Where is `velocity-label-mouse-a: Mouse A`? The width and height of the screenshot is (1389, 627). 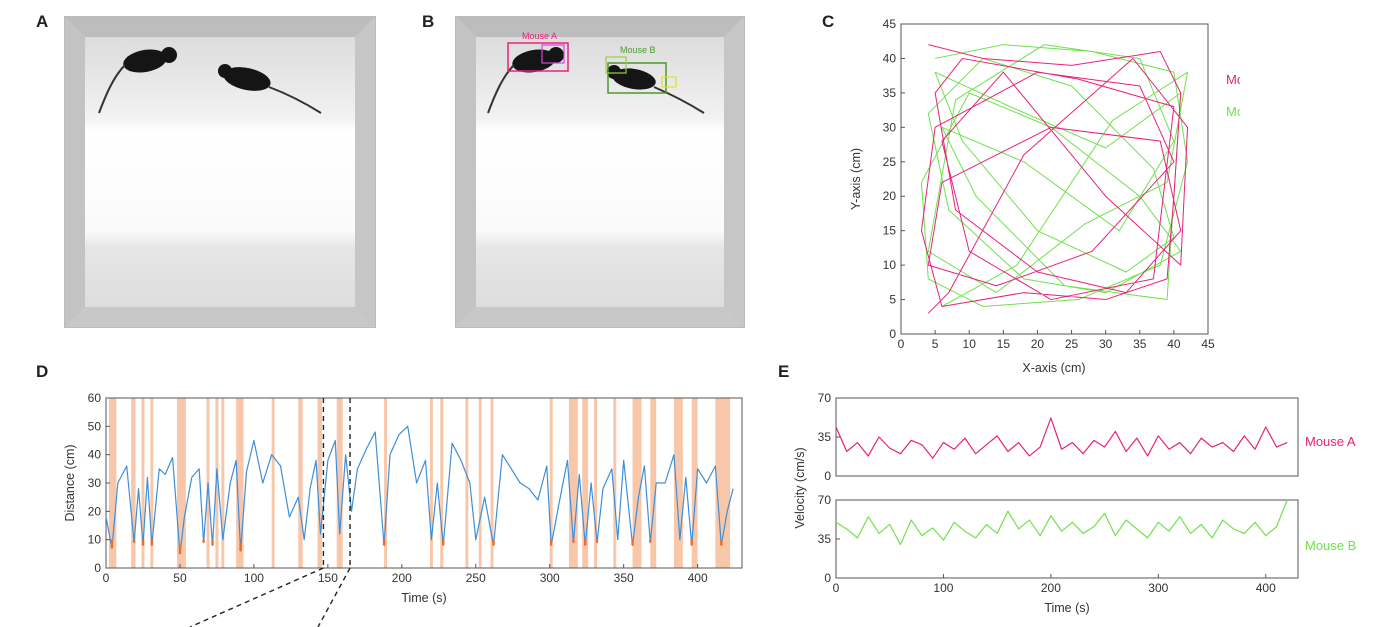 velocity-label-mouse-a: Mouse A is located at coordinates (1330, 441).